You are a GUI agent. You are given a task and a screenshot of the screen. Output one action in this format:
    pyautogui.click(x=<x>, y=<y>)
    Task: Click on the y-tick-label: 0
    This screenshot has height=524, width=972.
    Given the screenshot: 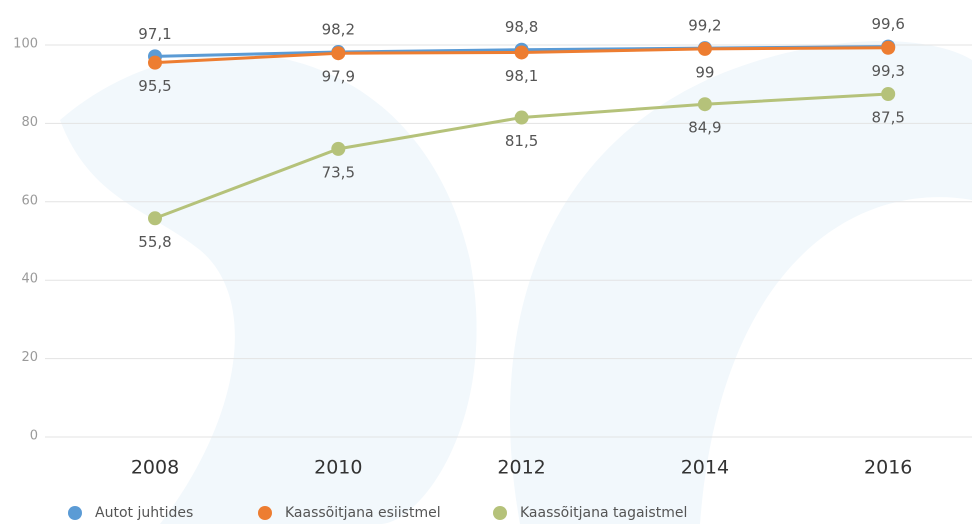 What is the action you would take?
    pyautogui.click(x=34, y=436)
    